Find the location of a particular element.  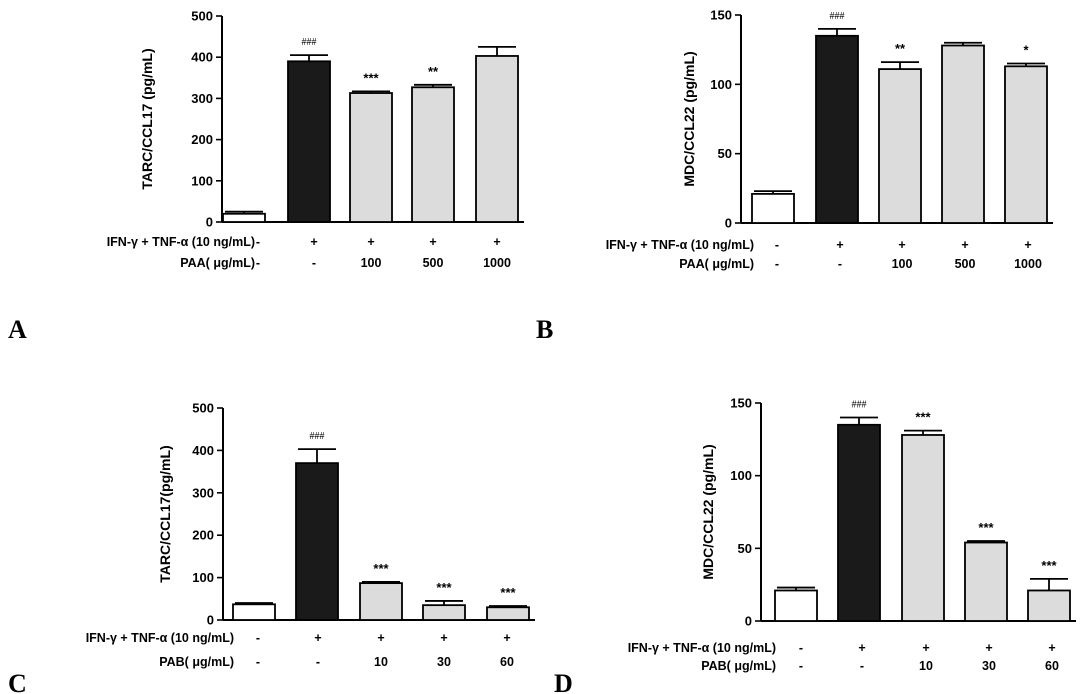

concentration-row-label: PAB( μg/mL) is located at coordinates (196, 662).